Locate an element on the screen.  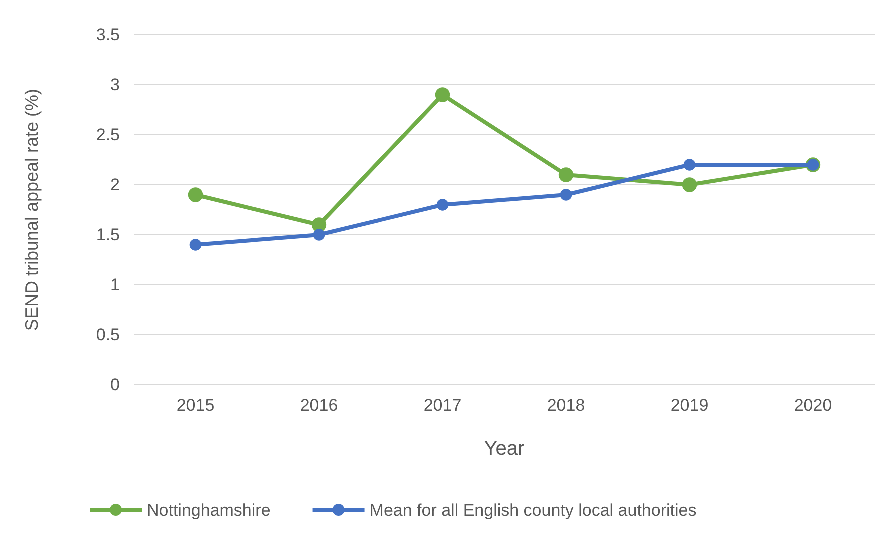
x-tick-label: 2015 is located at coordinates (195, 406).